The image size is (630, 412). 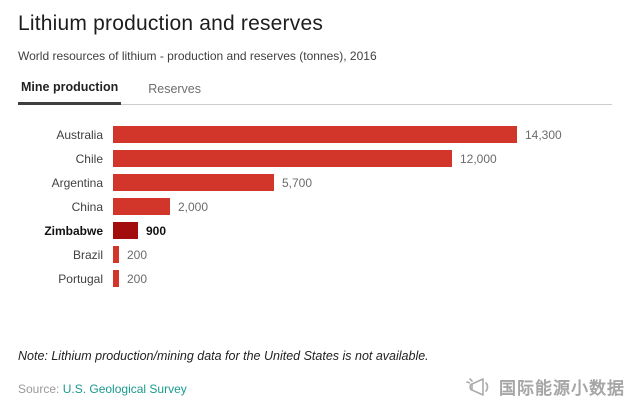 I want to click on chart-row: Brazil 200, so click(x=315, y=254).